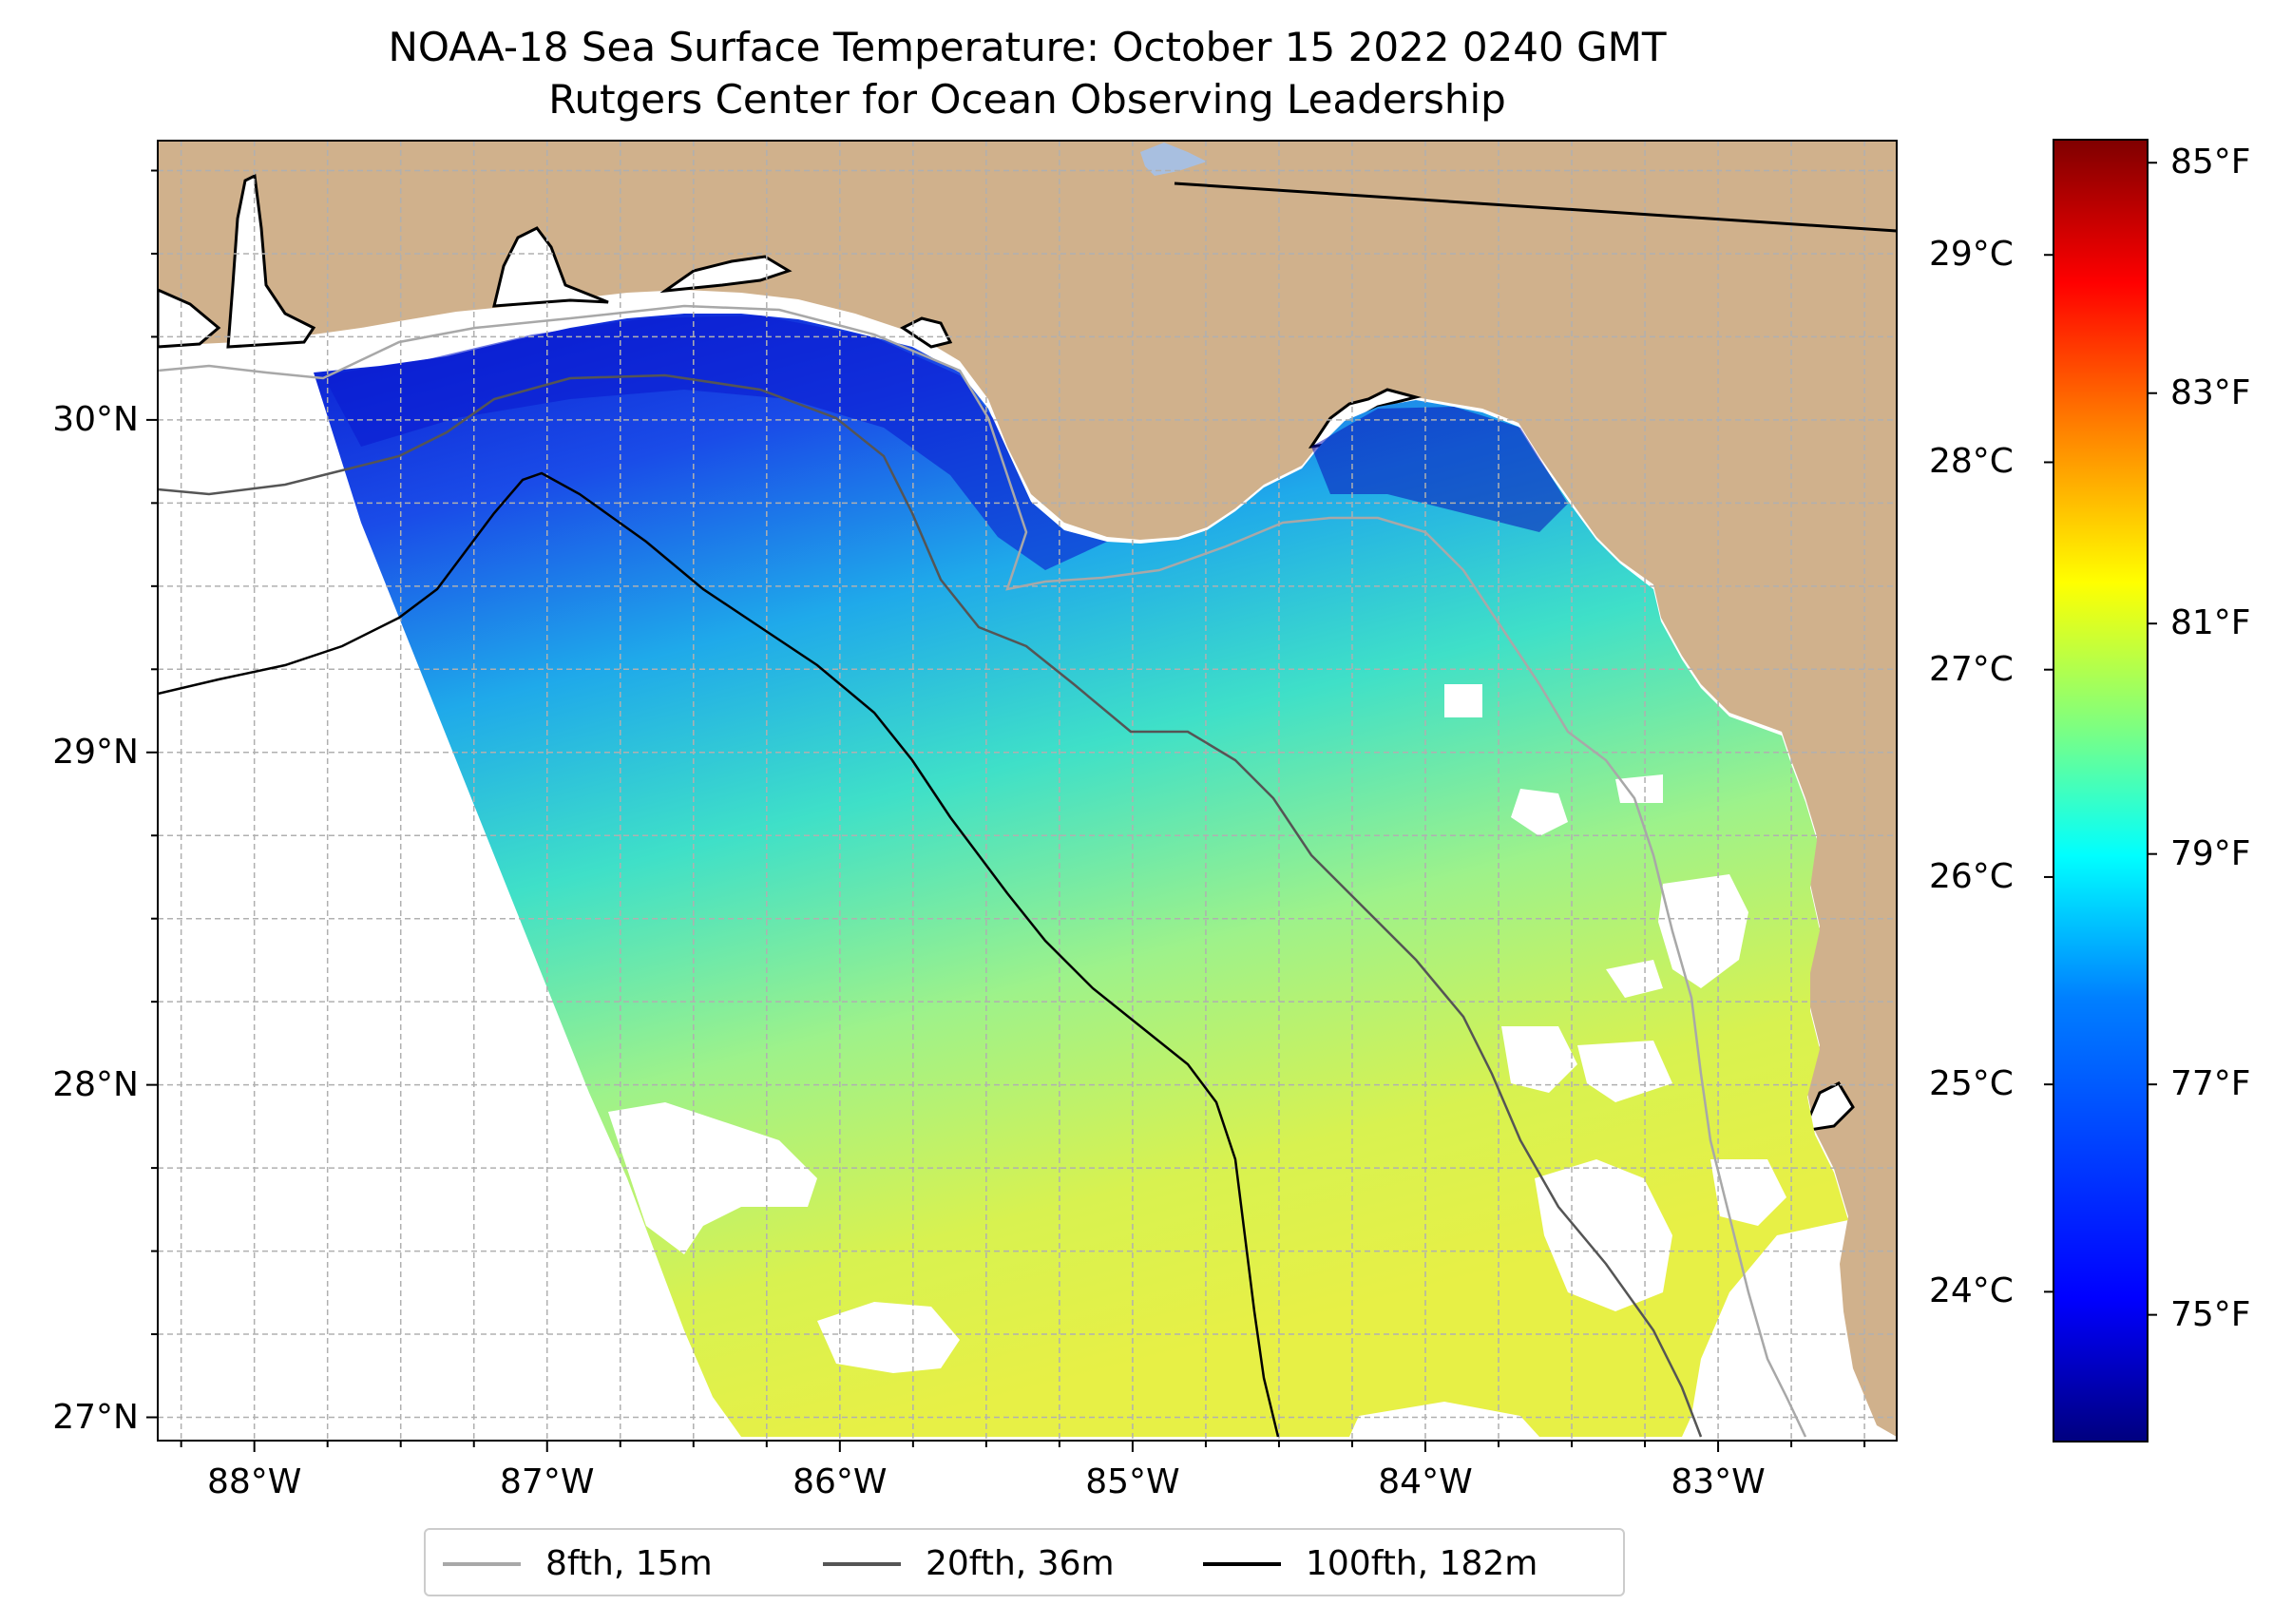 This screenshot has width=2292, height=1624. I want to click on lat-tick-label: 30°N, so click(95, 419).